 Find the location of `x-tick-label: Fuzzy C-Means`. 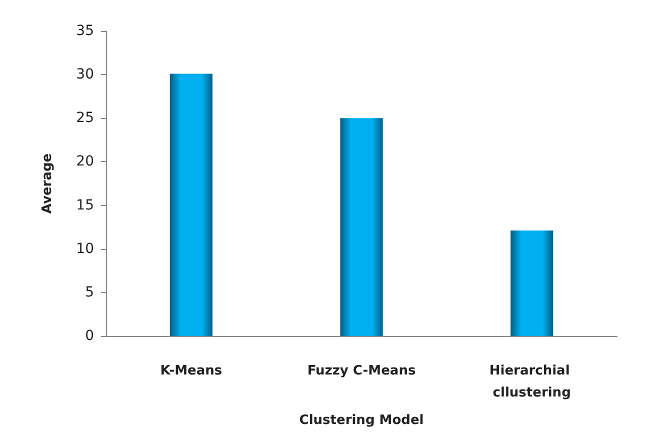

x-tick-label: Fuzzy C-Means is located at coordinates (361, 371).